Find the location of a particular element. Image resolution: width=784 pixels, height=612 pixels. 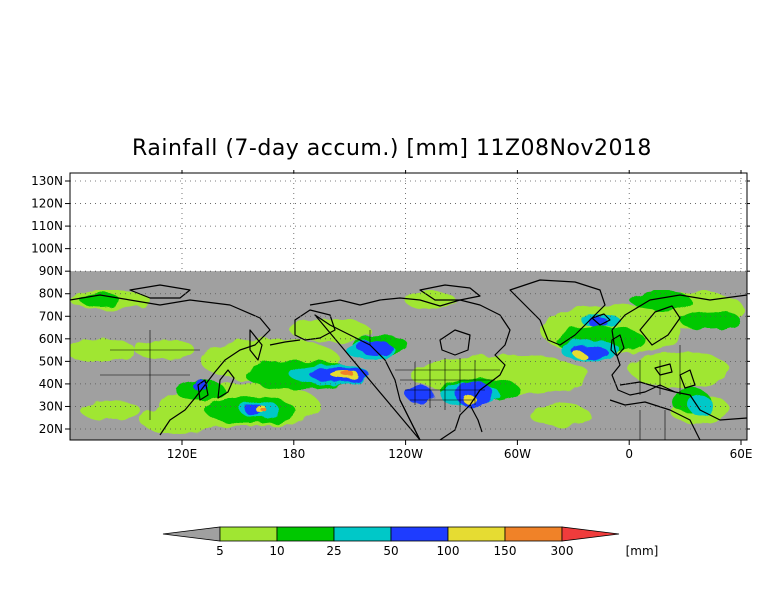

lon-tick-label: 120W is located at coordinates (405, 454).